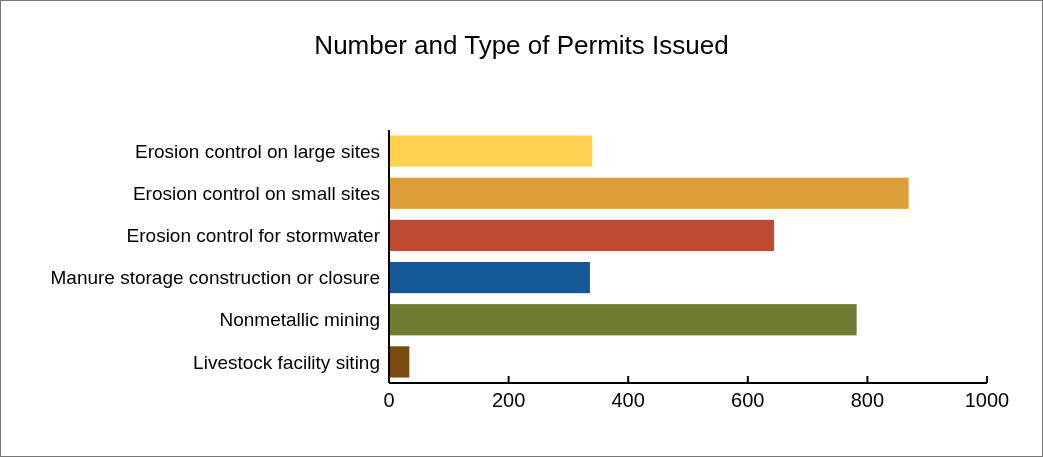 The image size is (1043, 457). Describe the element at coordinates (508, 400) in the screenshot. I see `x-tick-label: 200` at that location.